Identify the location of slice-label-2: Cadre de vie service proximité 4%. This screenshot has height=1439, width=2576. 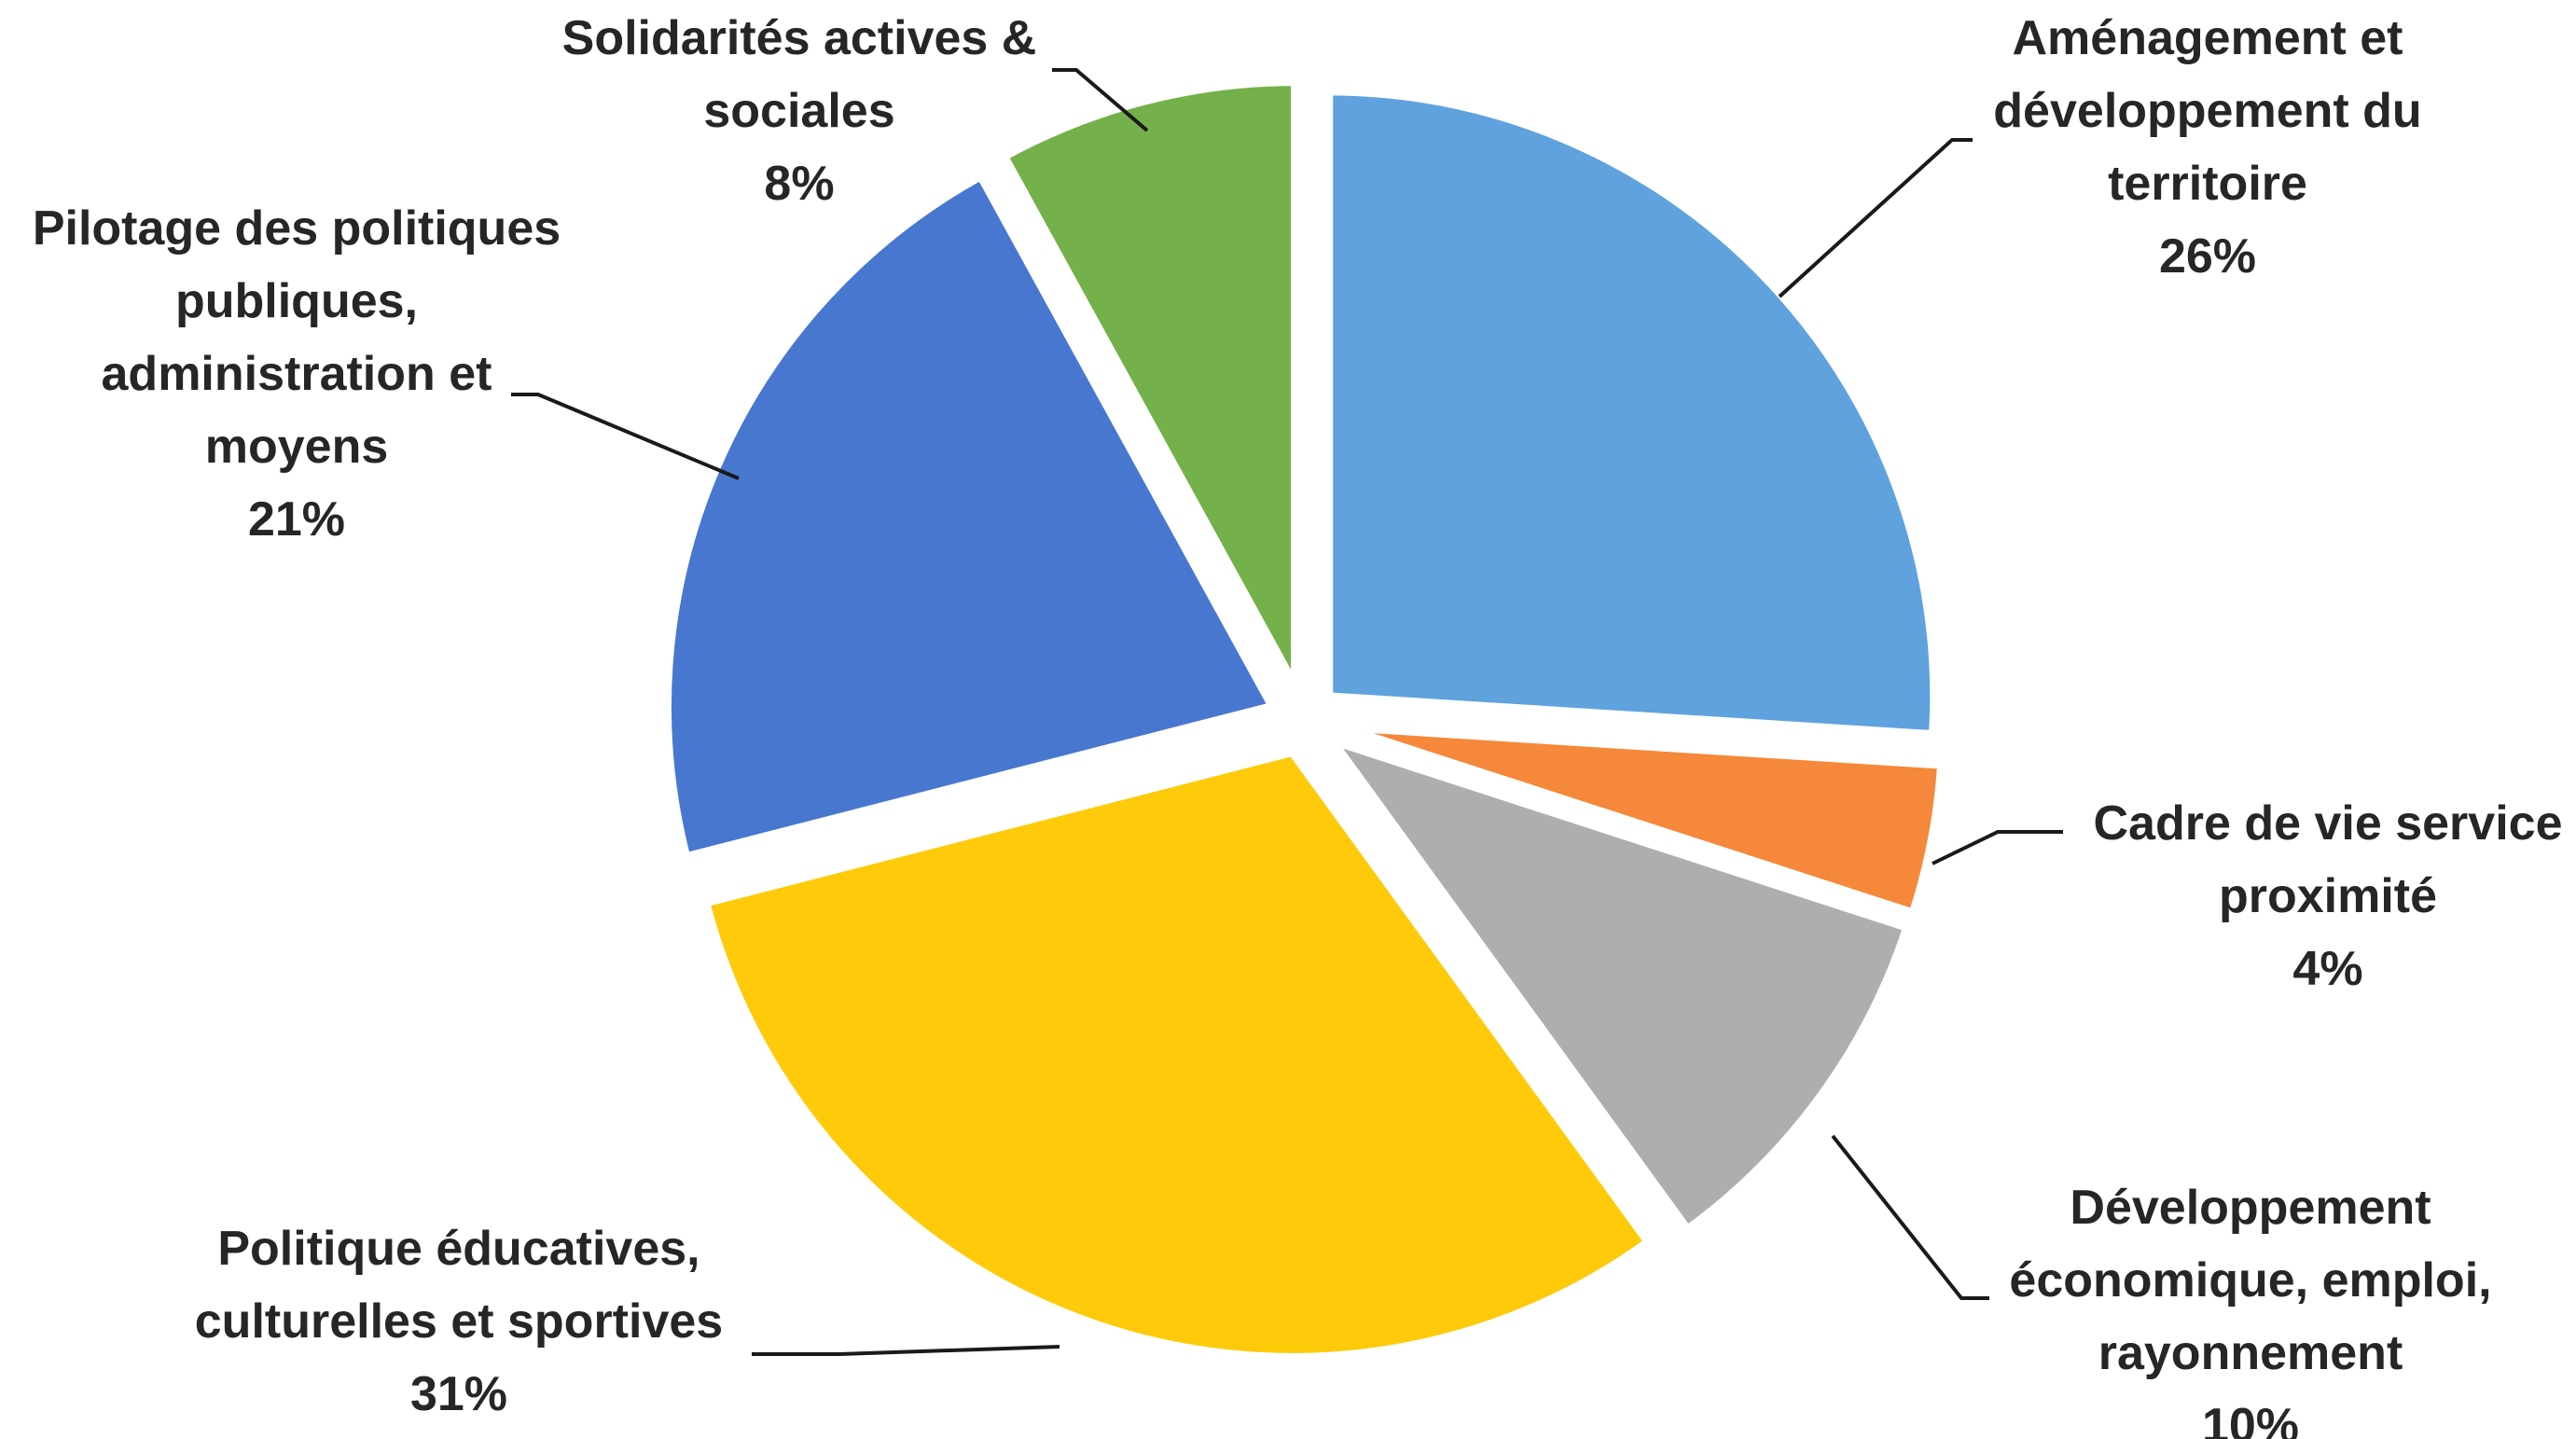
(2328, 896).